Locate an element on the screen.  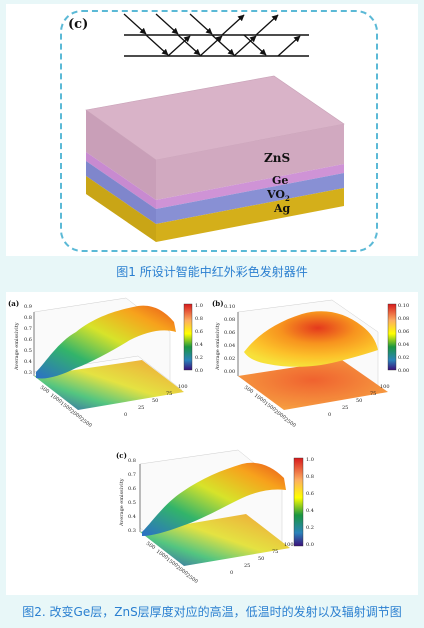
figure-2-caption: 图2. 改变Ge层，ZnS层厚度对应的高温，低温时的发射以及辐射调节图 is located at coordinates (212, 612).